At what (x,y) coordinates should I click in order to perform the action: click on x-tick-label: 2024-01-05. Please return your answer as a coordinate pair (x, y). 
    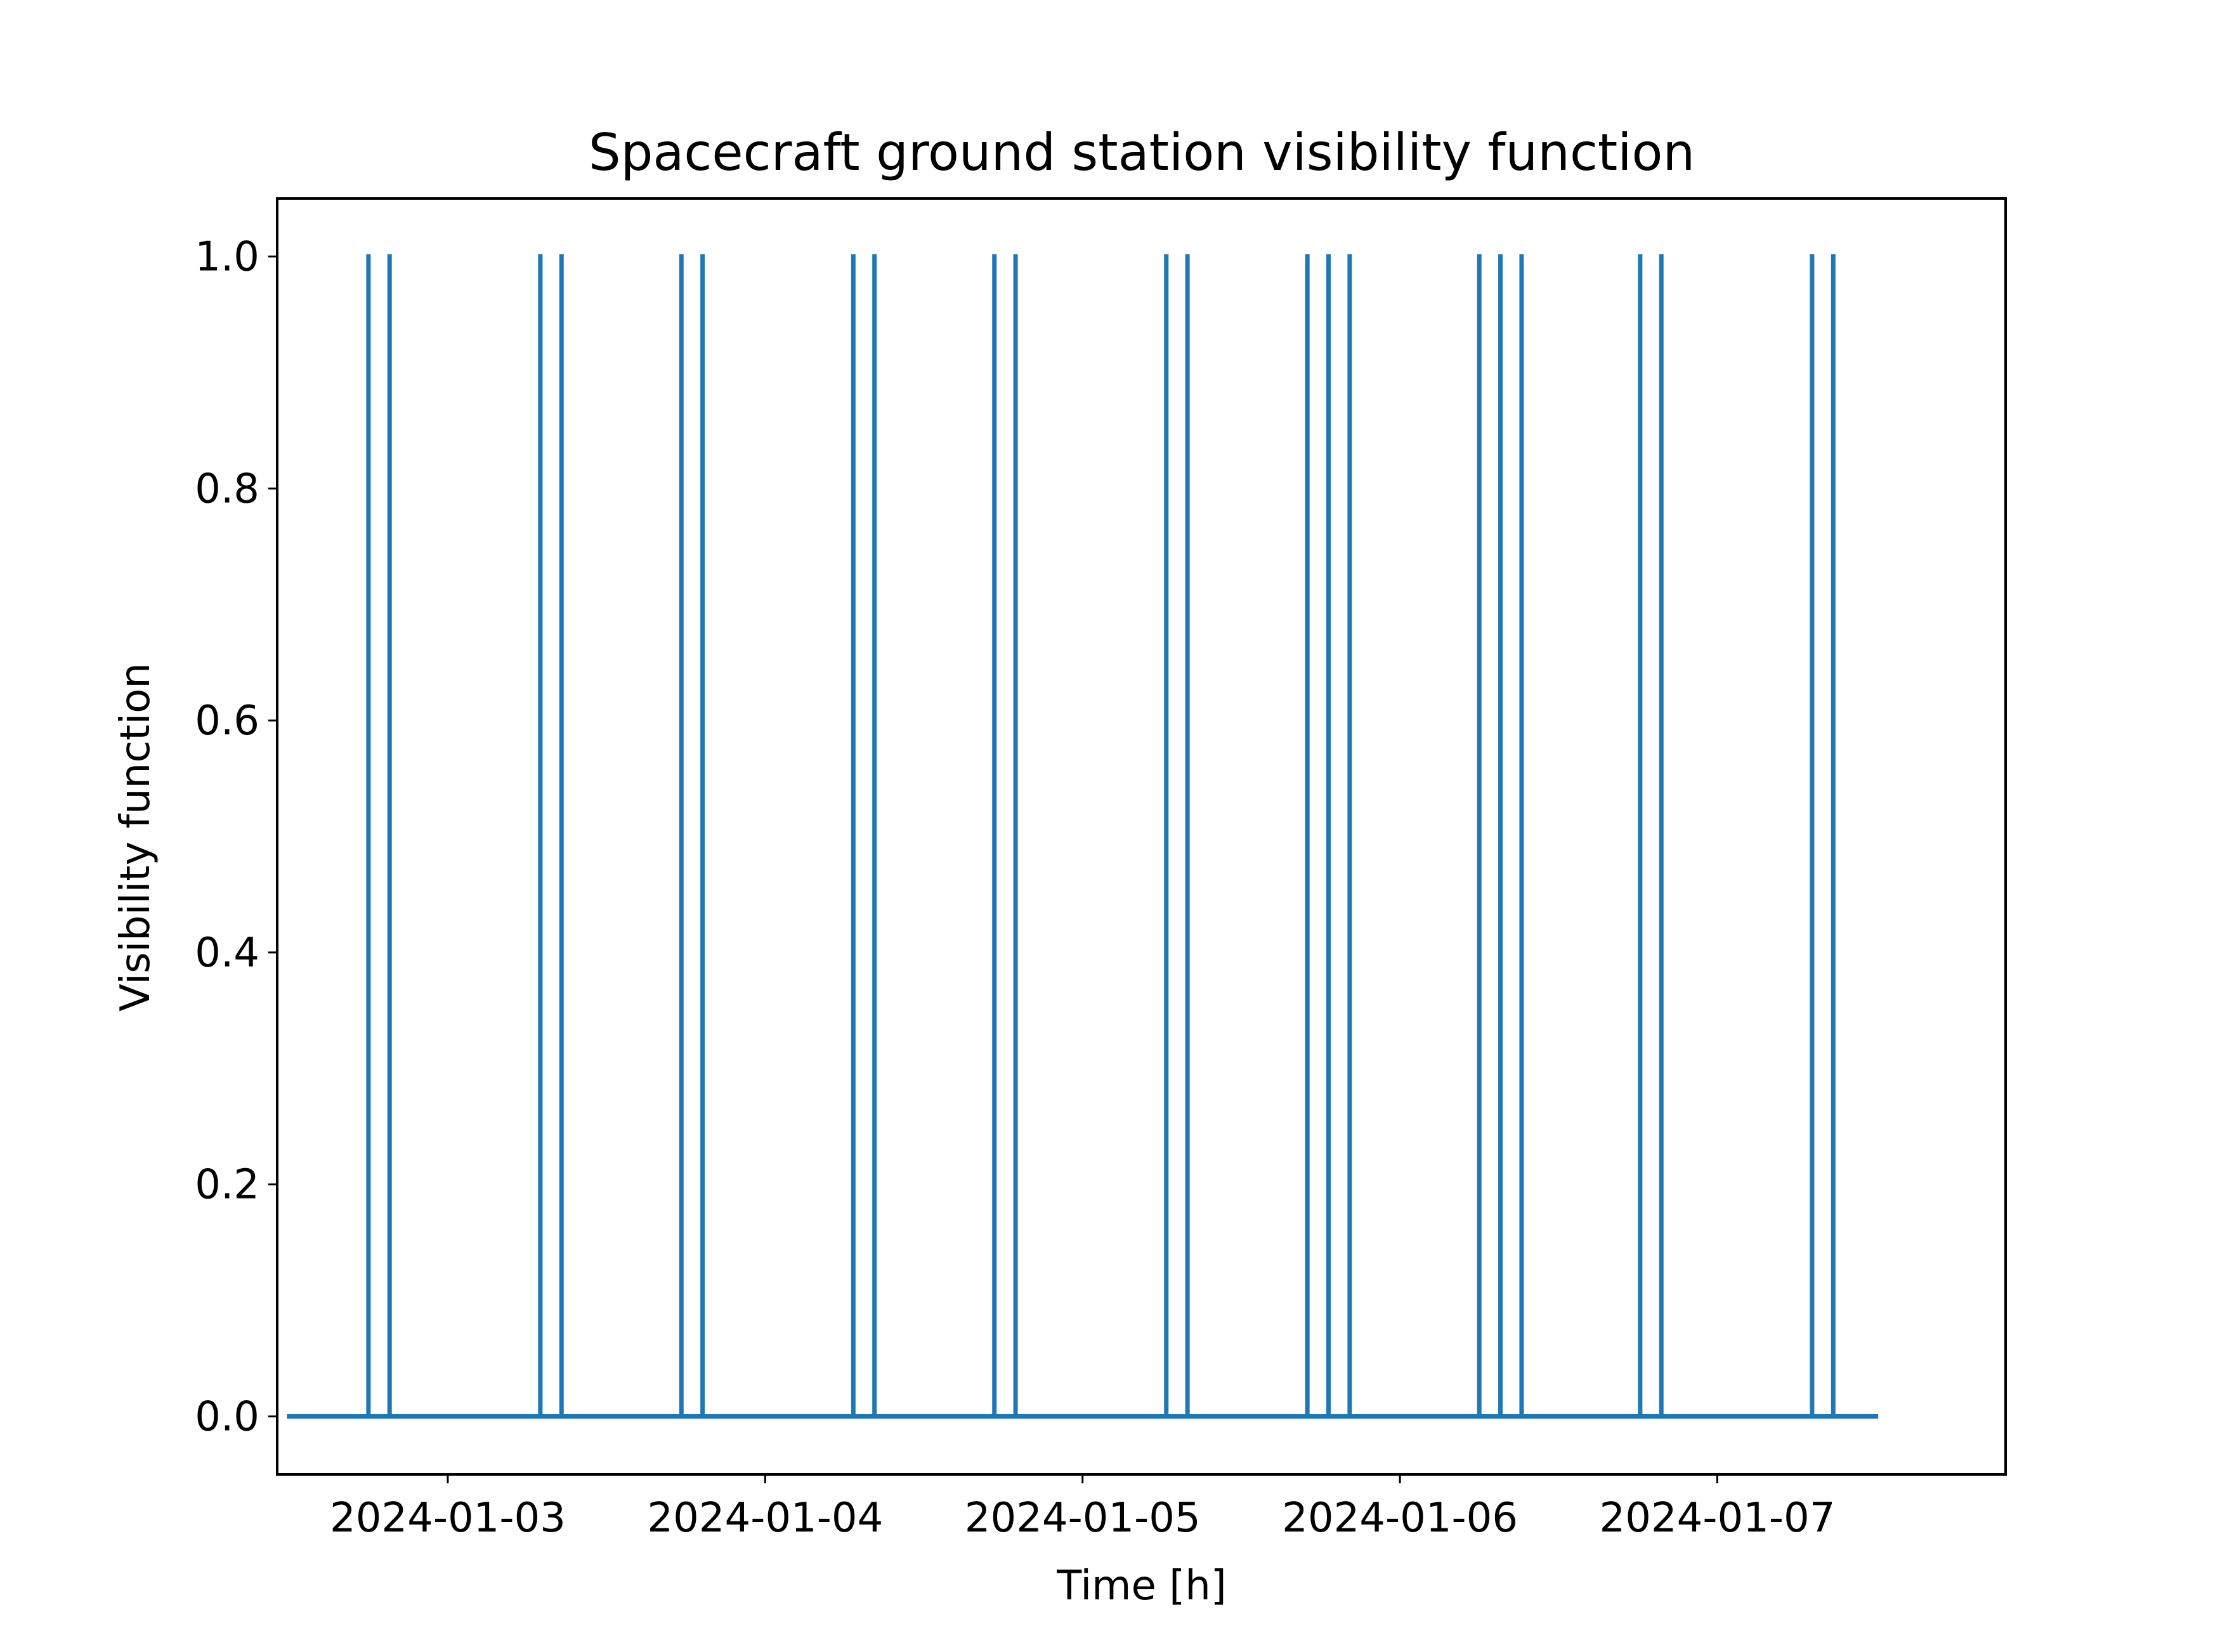
    Looking at the image, I should click on (1083, 1518).